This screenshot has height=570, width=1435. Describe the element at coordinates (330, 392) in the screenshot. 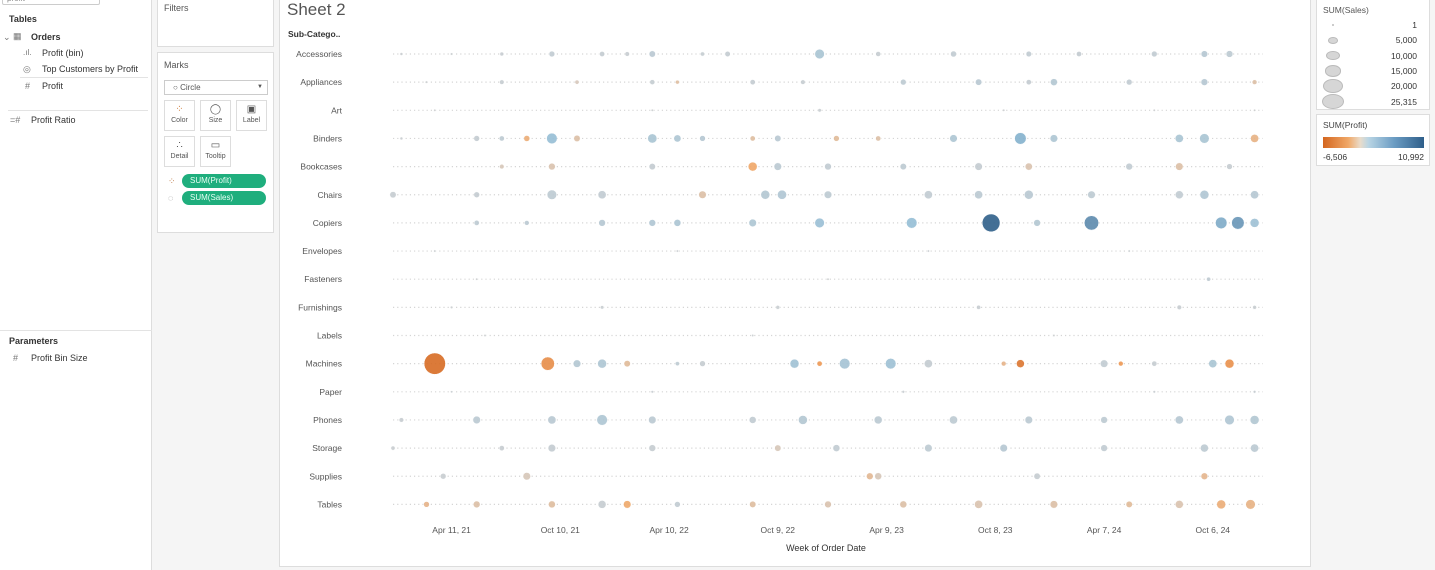

I see `row-label: Paper` at that location.